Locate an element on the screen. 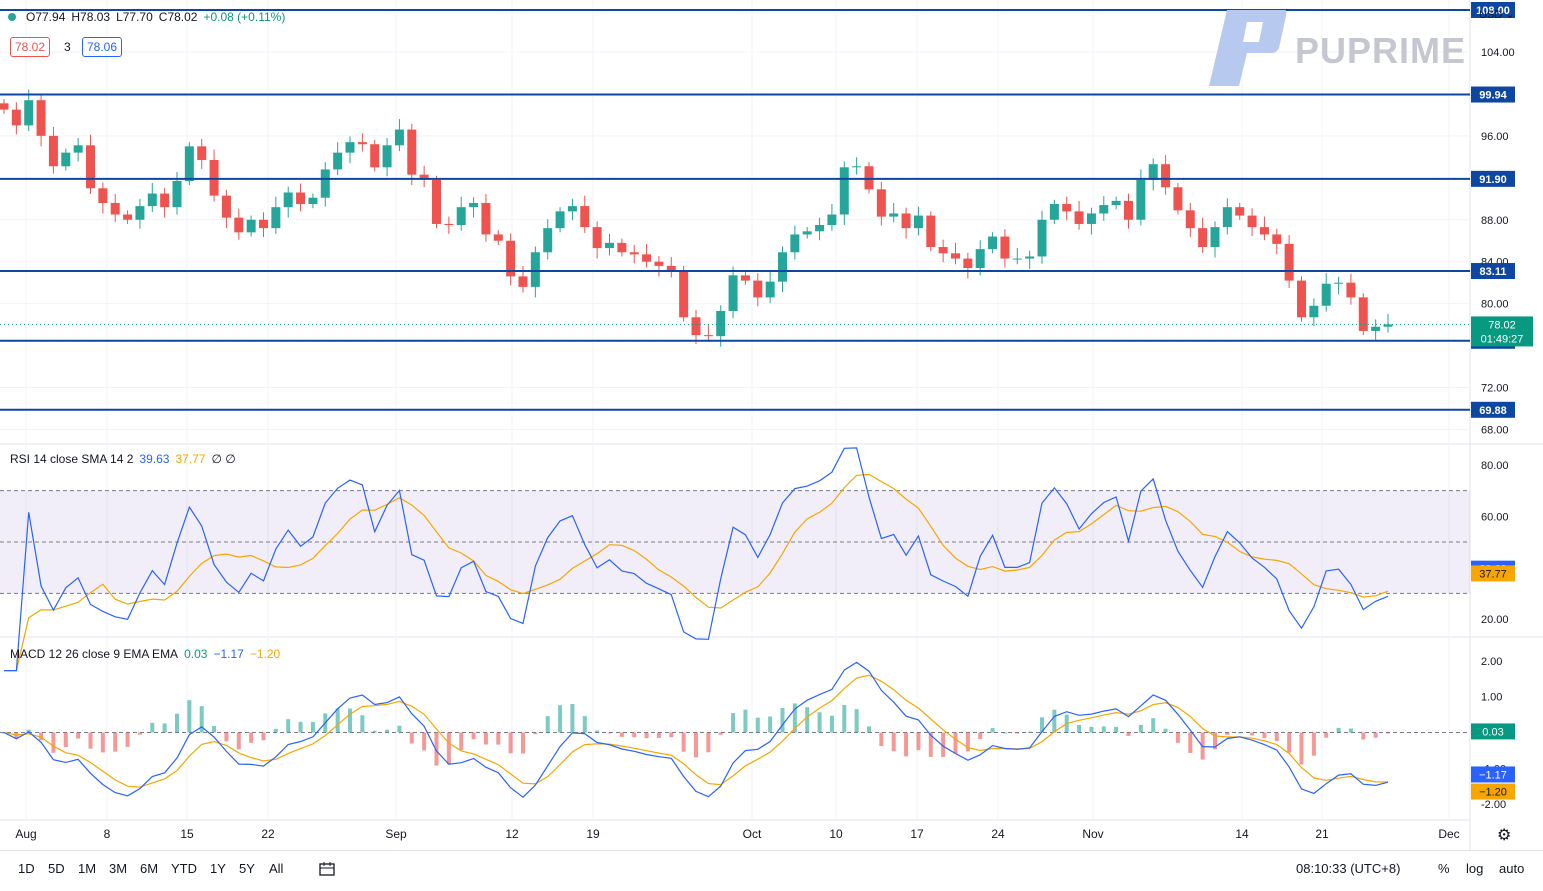 Image resolution: width=1543 pixels, height=891 pixels. range-1m: 1M is located at coordinates (87, 868).